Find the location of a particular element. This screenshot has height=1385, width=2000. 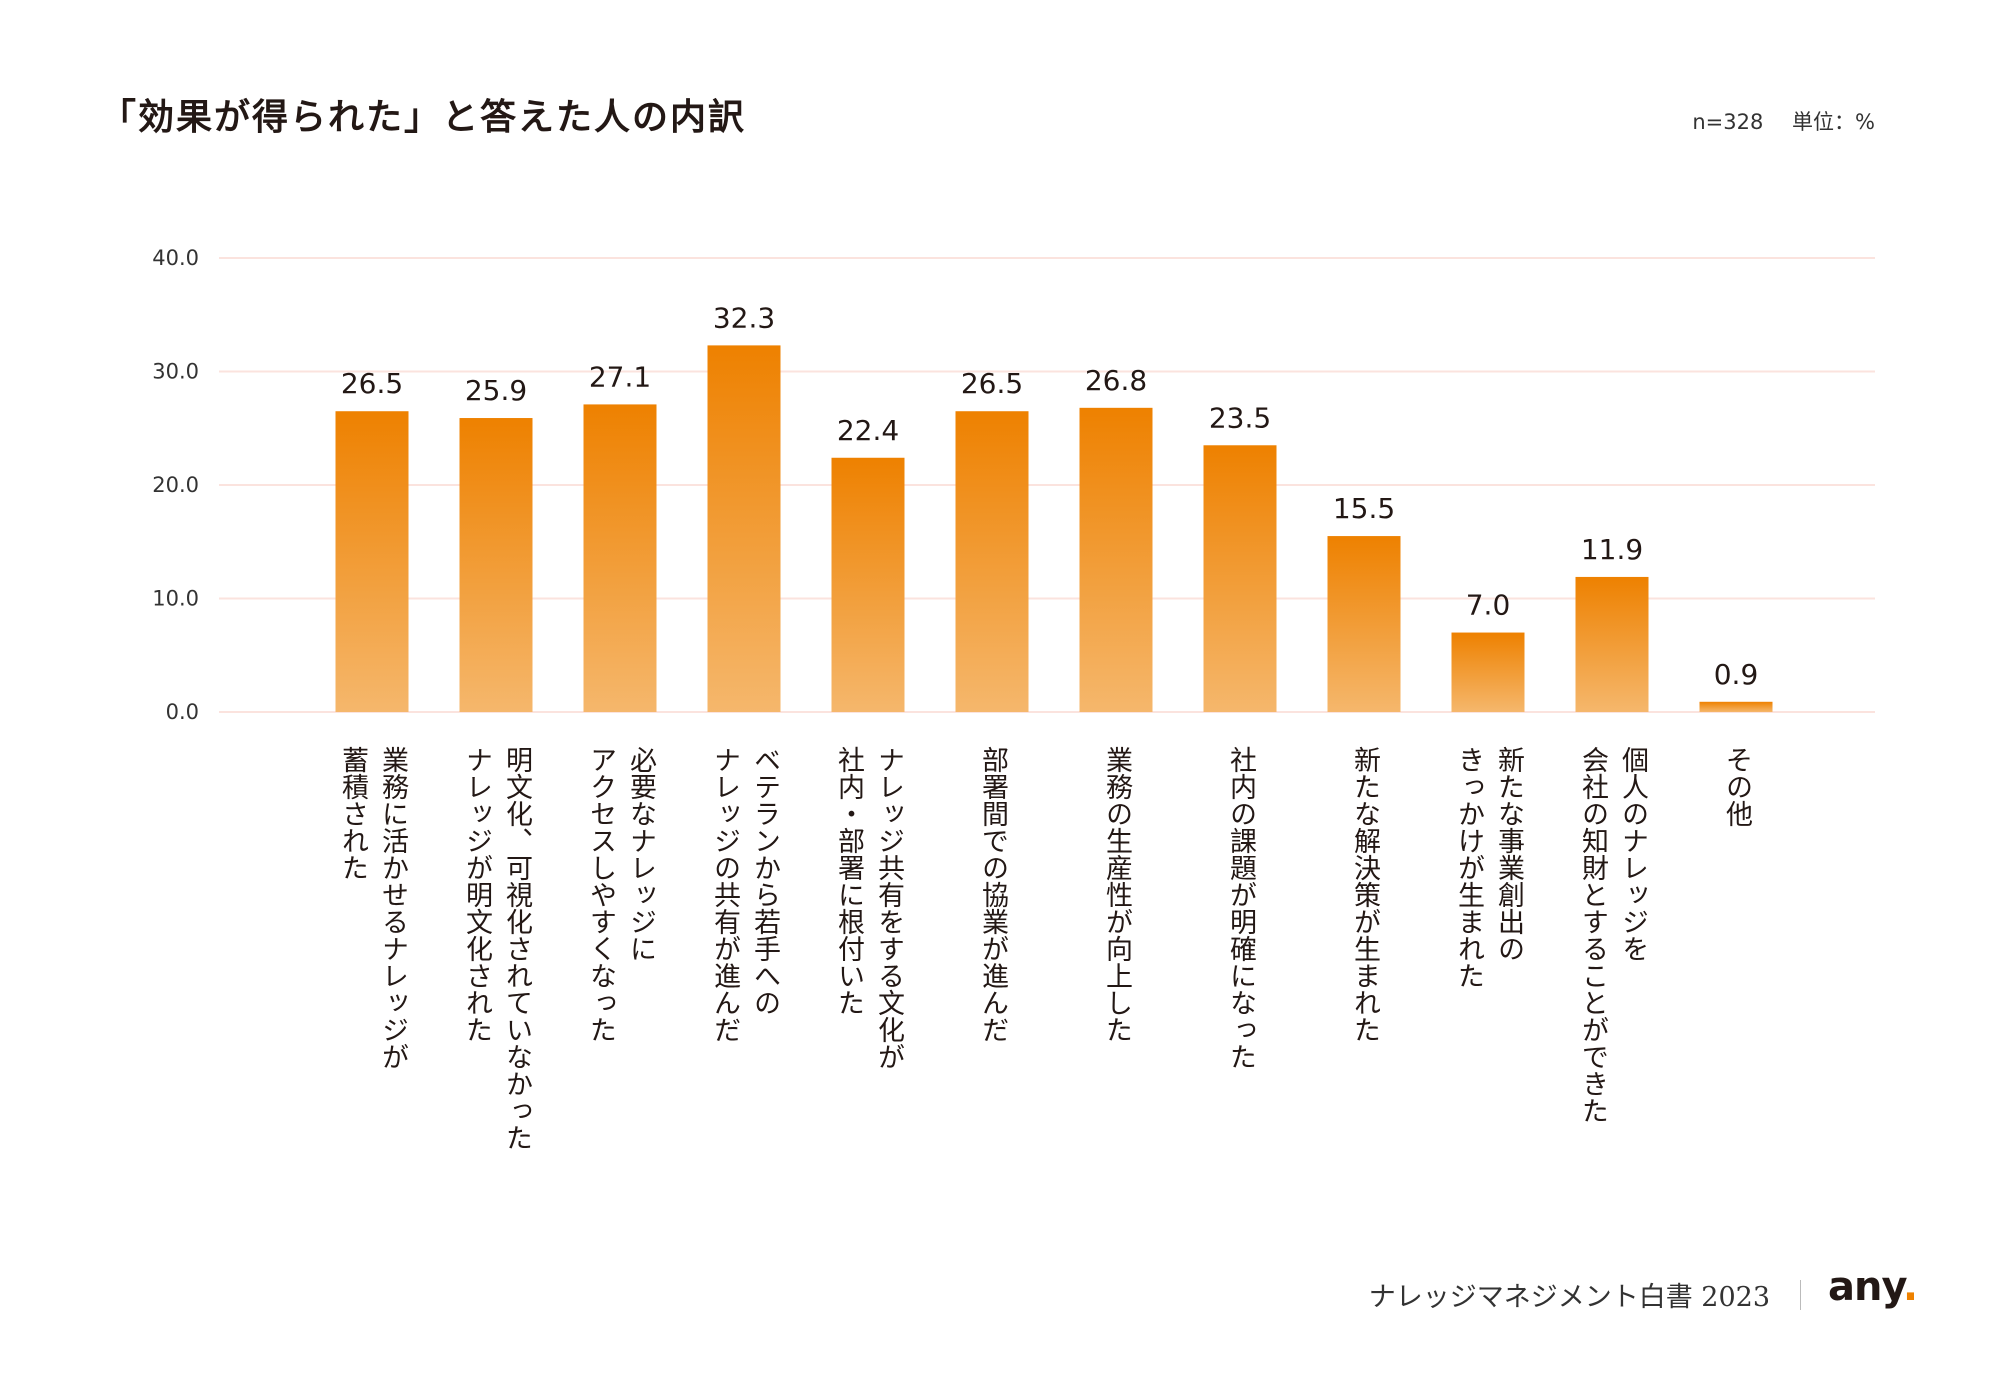

category-line: 新たな解決策が生まれた is located at coordinates (1364, 894).